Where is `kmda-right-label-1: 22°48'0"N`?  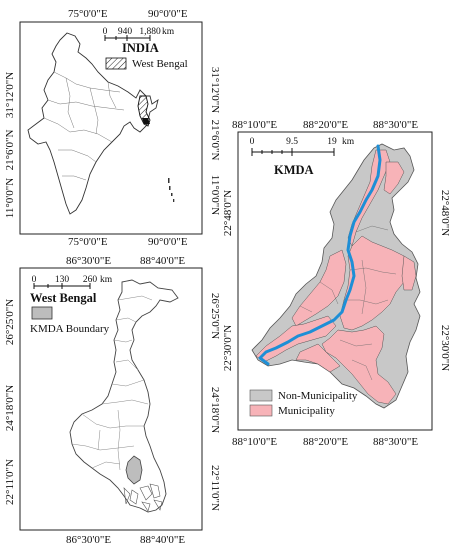
kmda-right-label-1: 22°48'0"N is located at coordinates (445, 213).